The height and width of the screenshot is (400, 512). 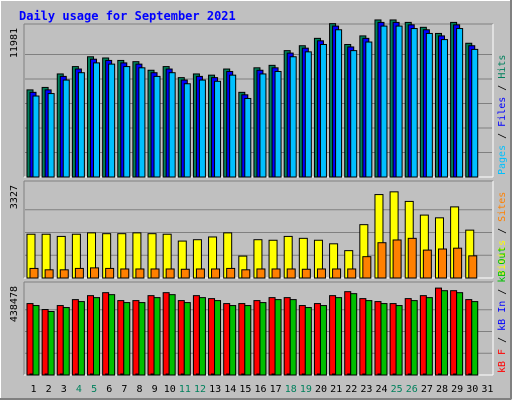 What do you see at coordinates (127, 16) in the screenshot?
I see `chart-title: Daily usage for September 2021` at bounding box center [127, 16].